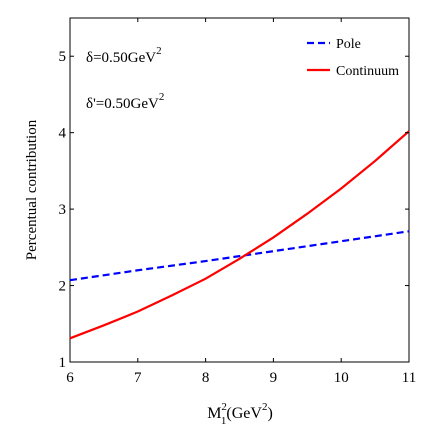  I want to click on delta-annotation: δ'=0.50GeV2, so click(125, 101).